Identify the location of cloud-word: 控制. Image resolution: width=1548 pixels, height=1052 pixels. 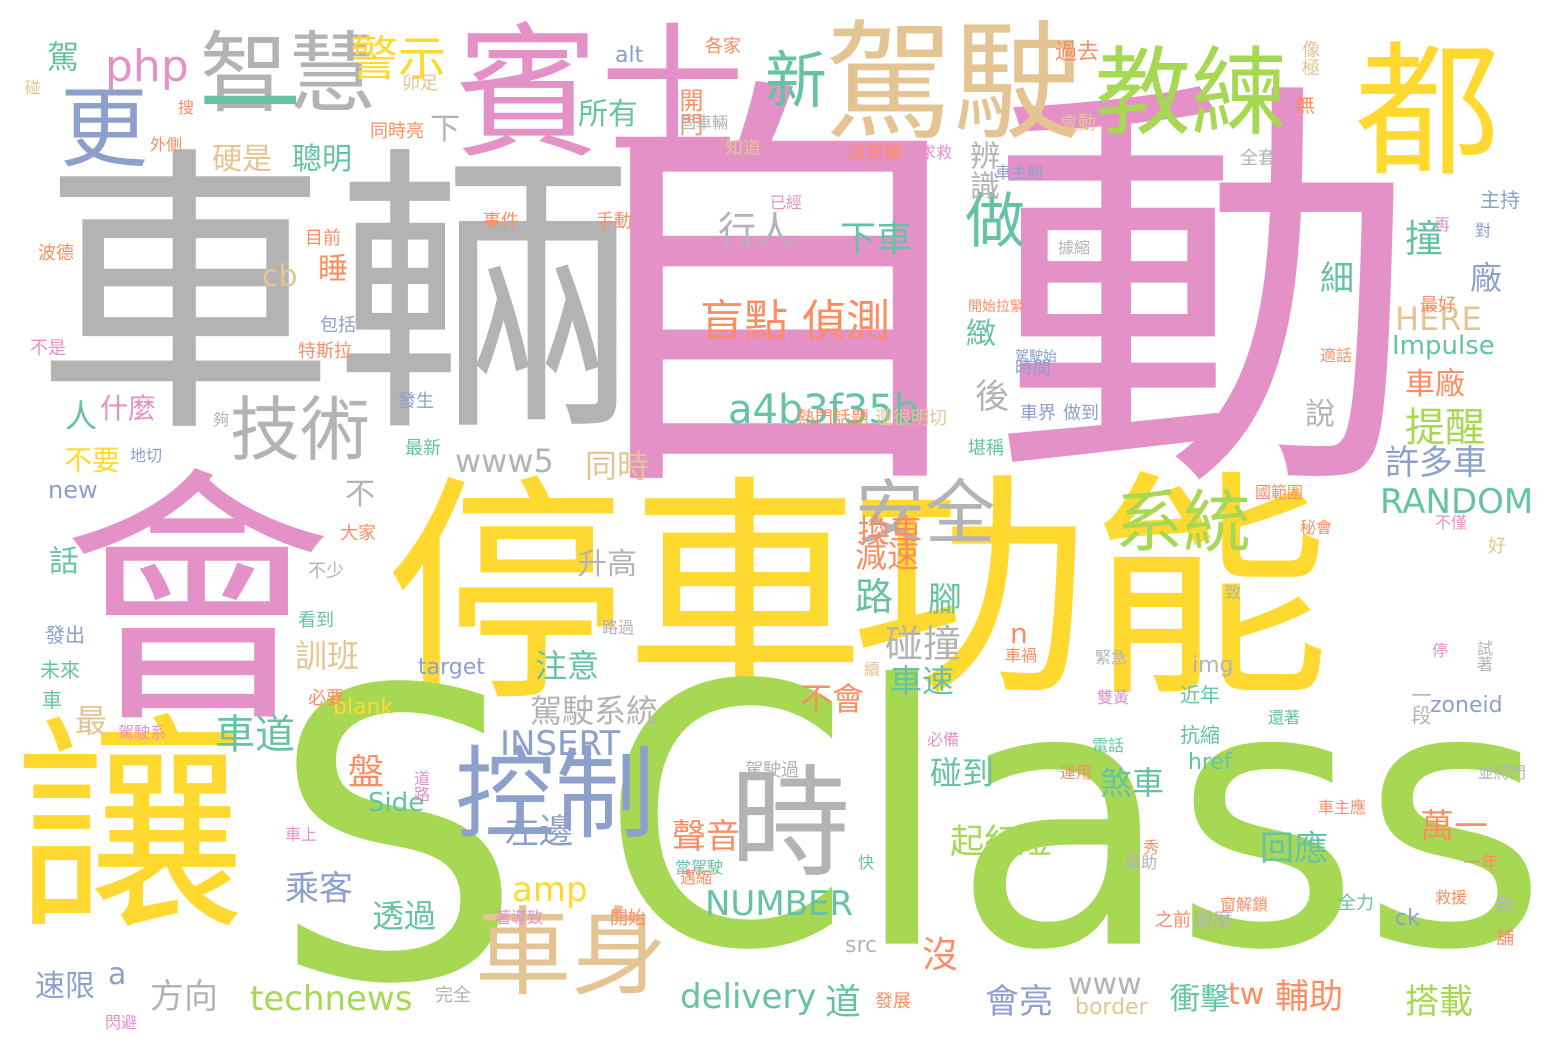
(555, 794).